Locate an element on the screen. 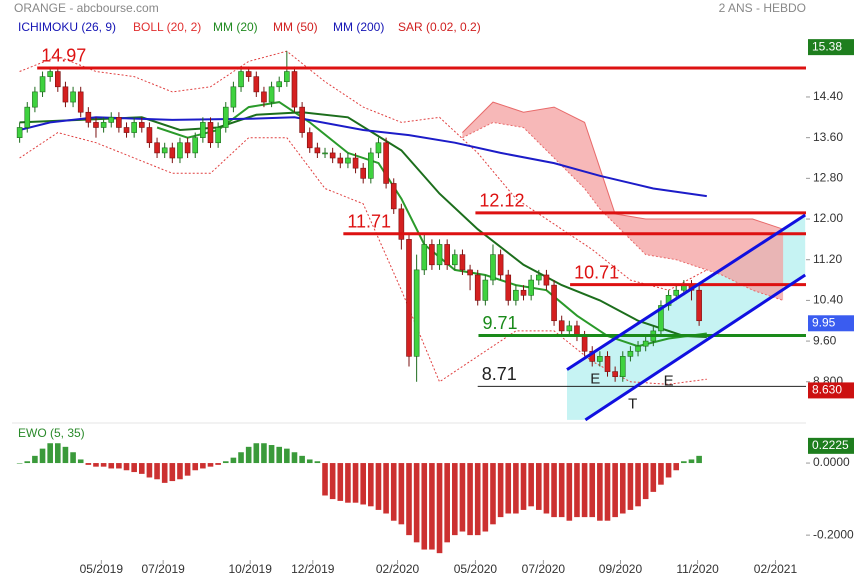 The image size is (855, 580). y-tick-label: 13.60 is located at coordinates (828, 137).